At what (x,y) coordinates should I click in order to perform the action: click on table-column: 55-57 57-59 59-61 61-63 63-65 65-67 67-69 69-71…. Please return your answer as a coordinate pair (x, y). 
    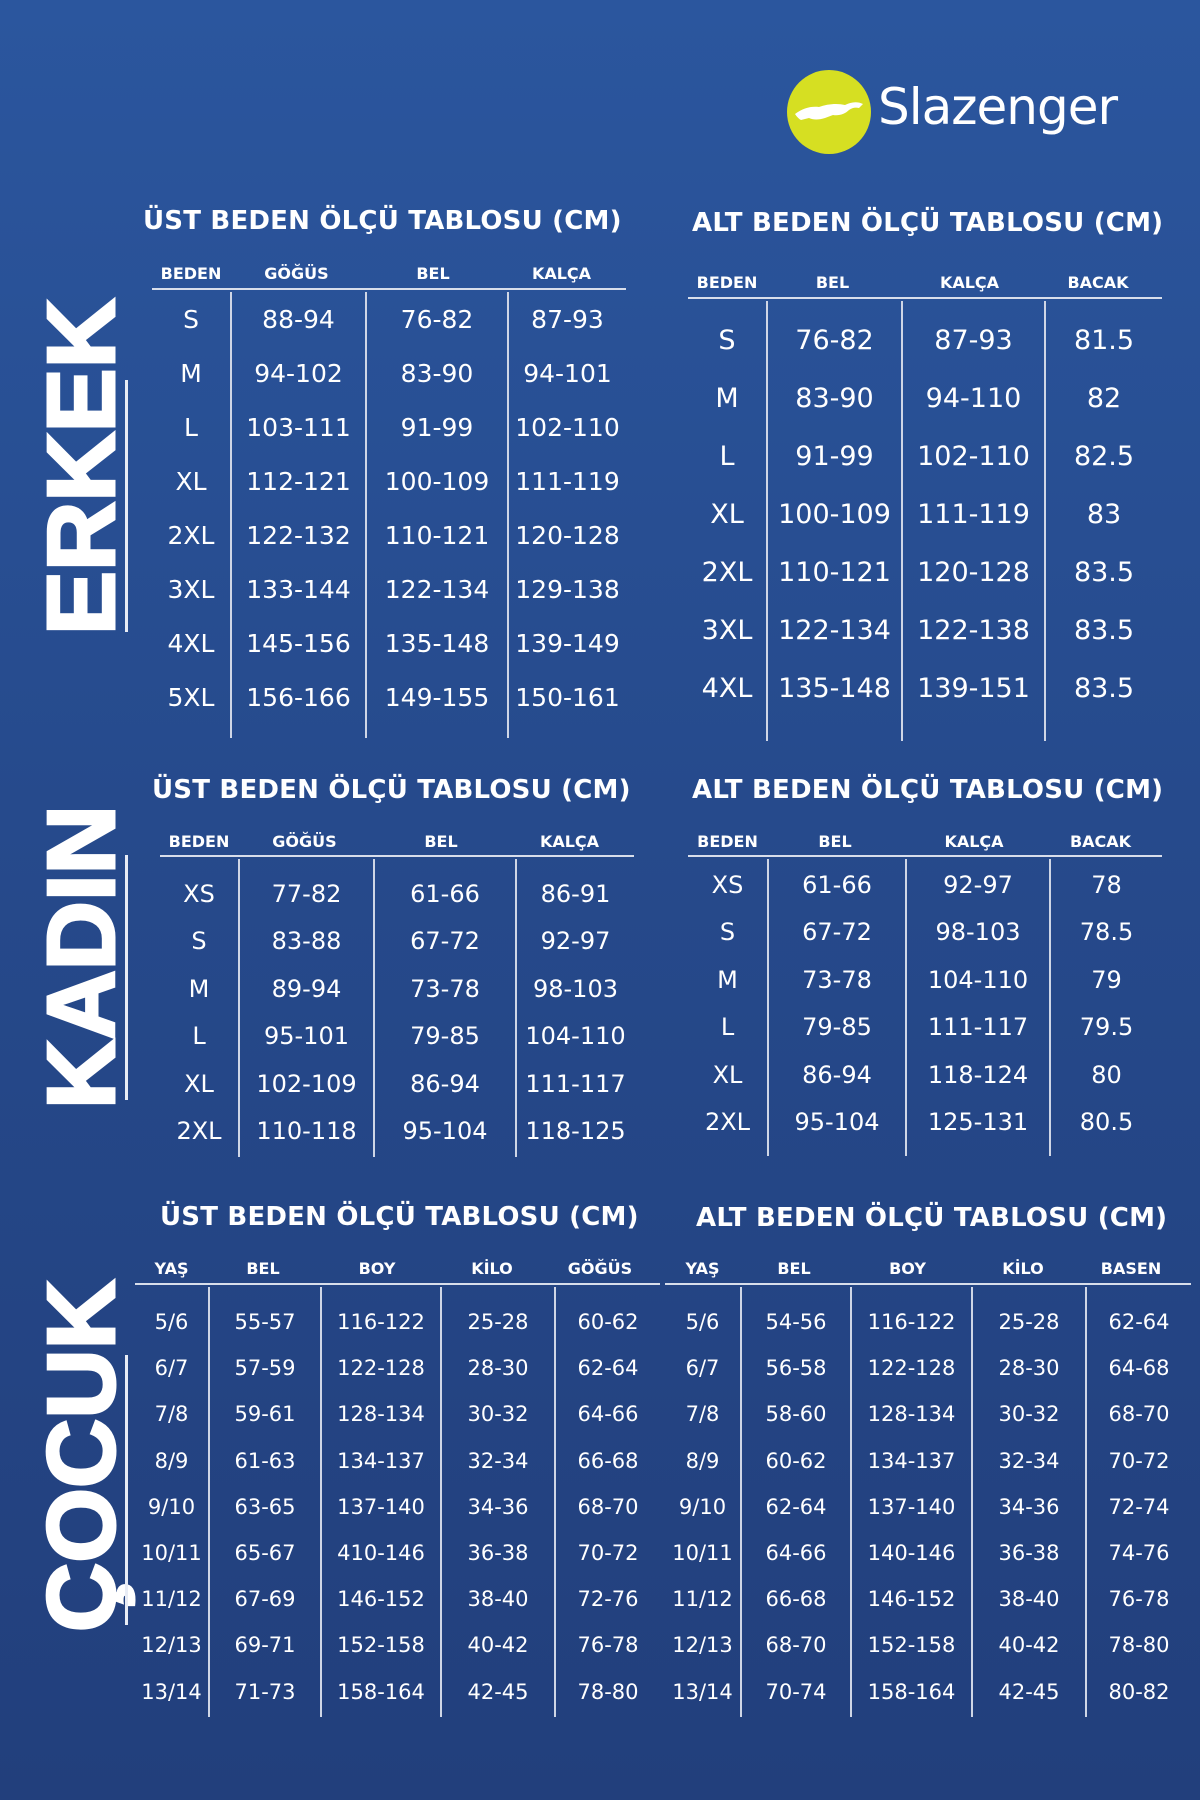
    Looking at the image, I should click on (264, 1502).